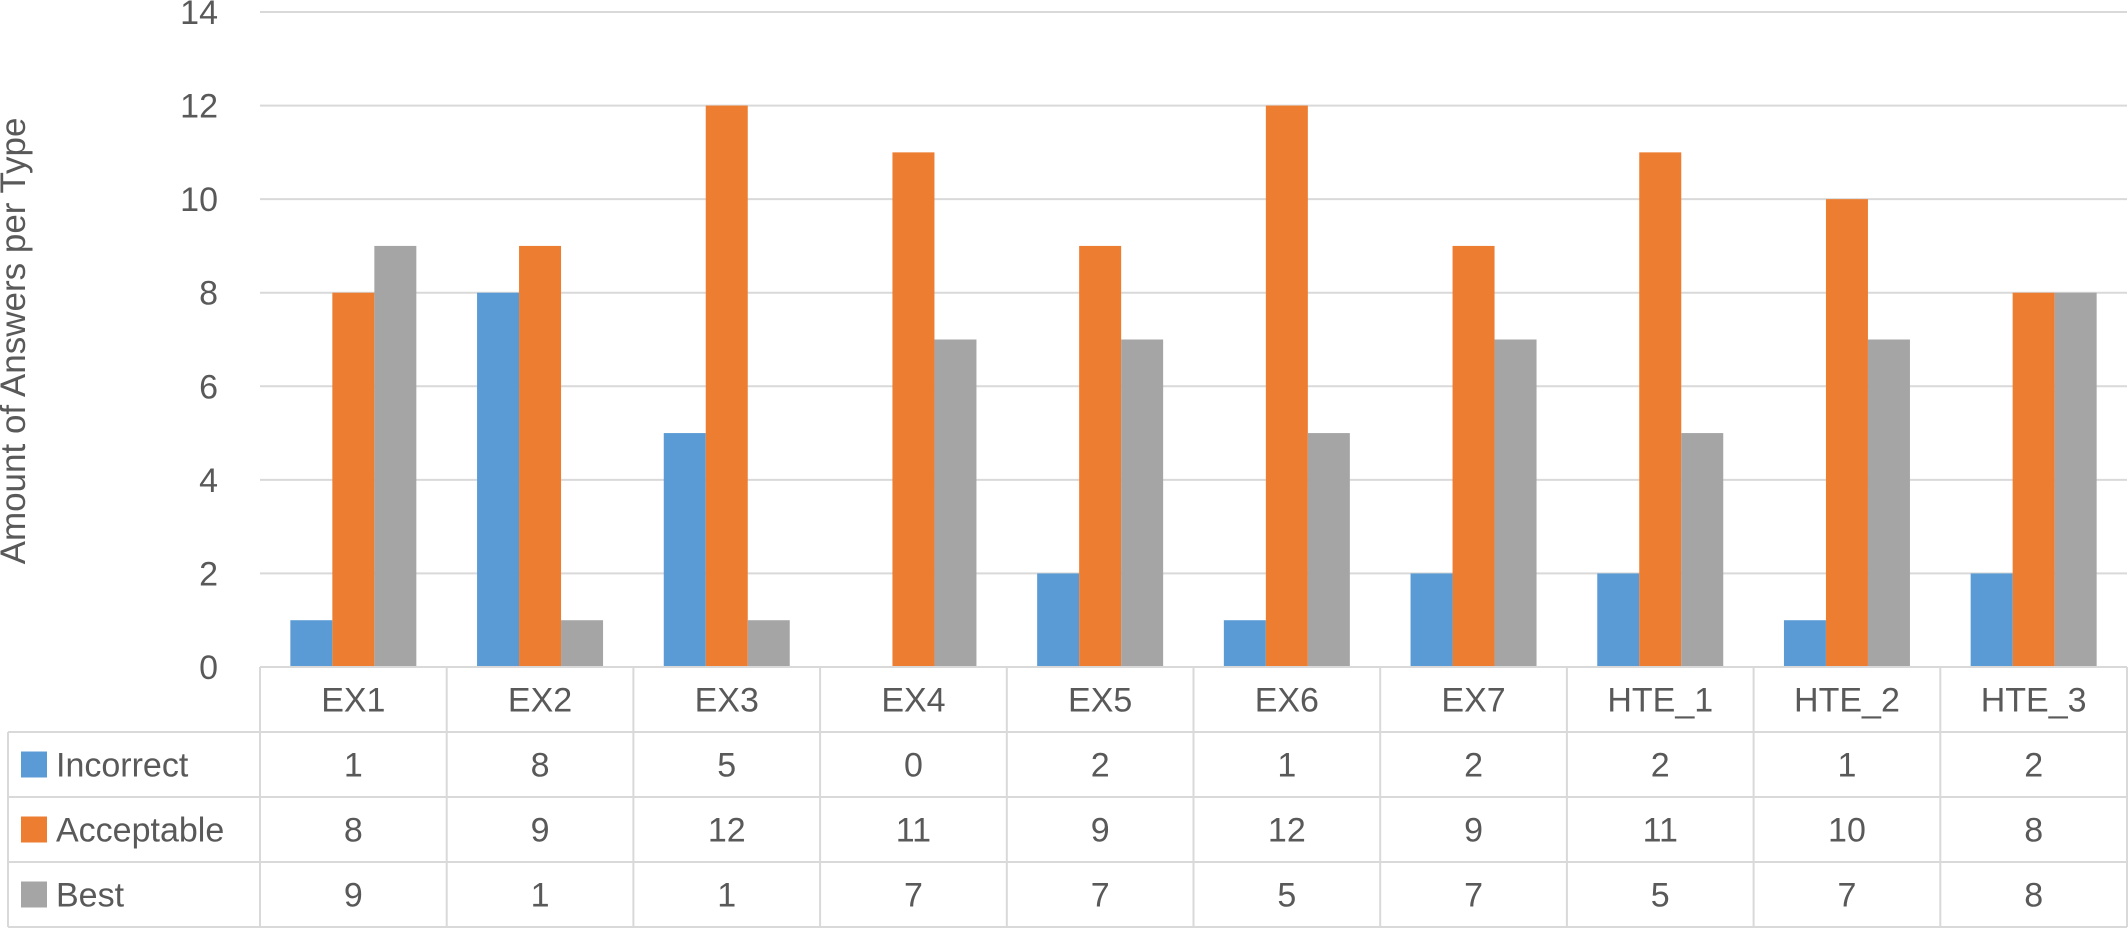  I want to click on category-label: HTE_3, so click(2034, 701).